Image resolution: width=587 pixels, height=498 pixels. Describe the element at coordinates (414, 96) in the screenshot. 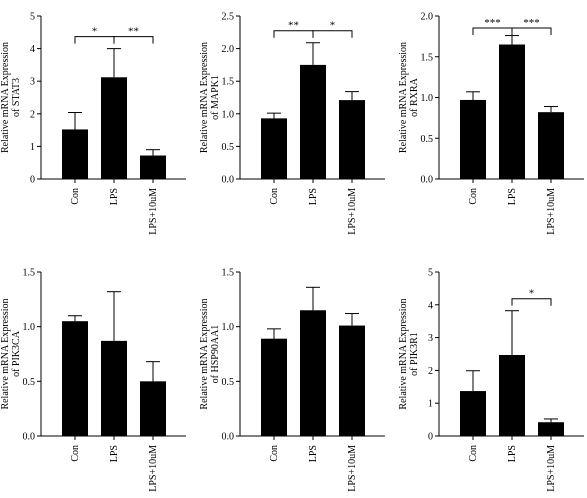

I see `y-axis-label: of RXRA` at that location.